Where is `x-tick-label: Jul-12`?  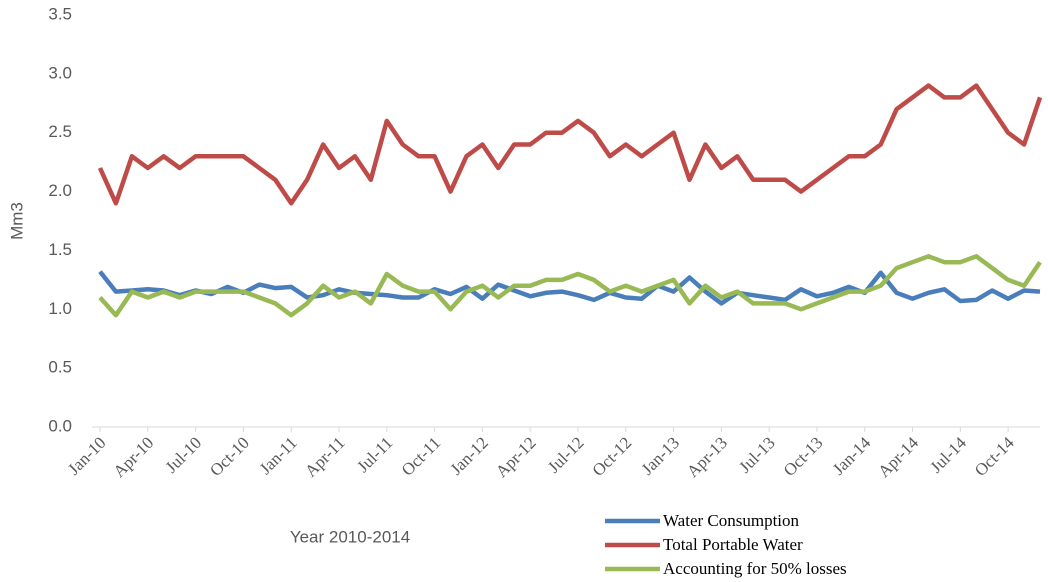
x-tick-label: Jul-12 is located at coordinates (565, 454).